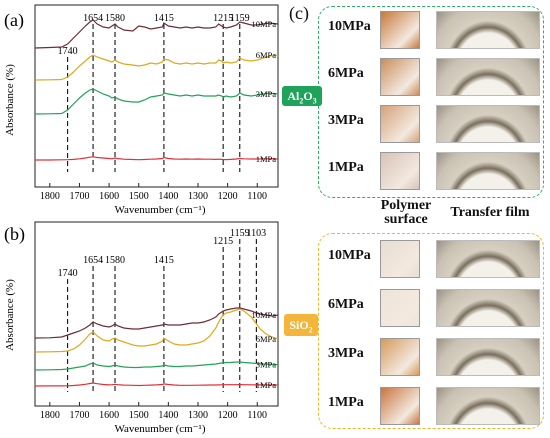 Image resolution: width=550 pixels, height=438 pixels. Describe the element at coordinates (406, 205) in the screenshot. I see `polymer-header-line1: Polymer` at that location.